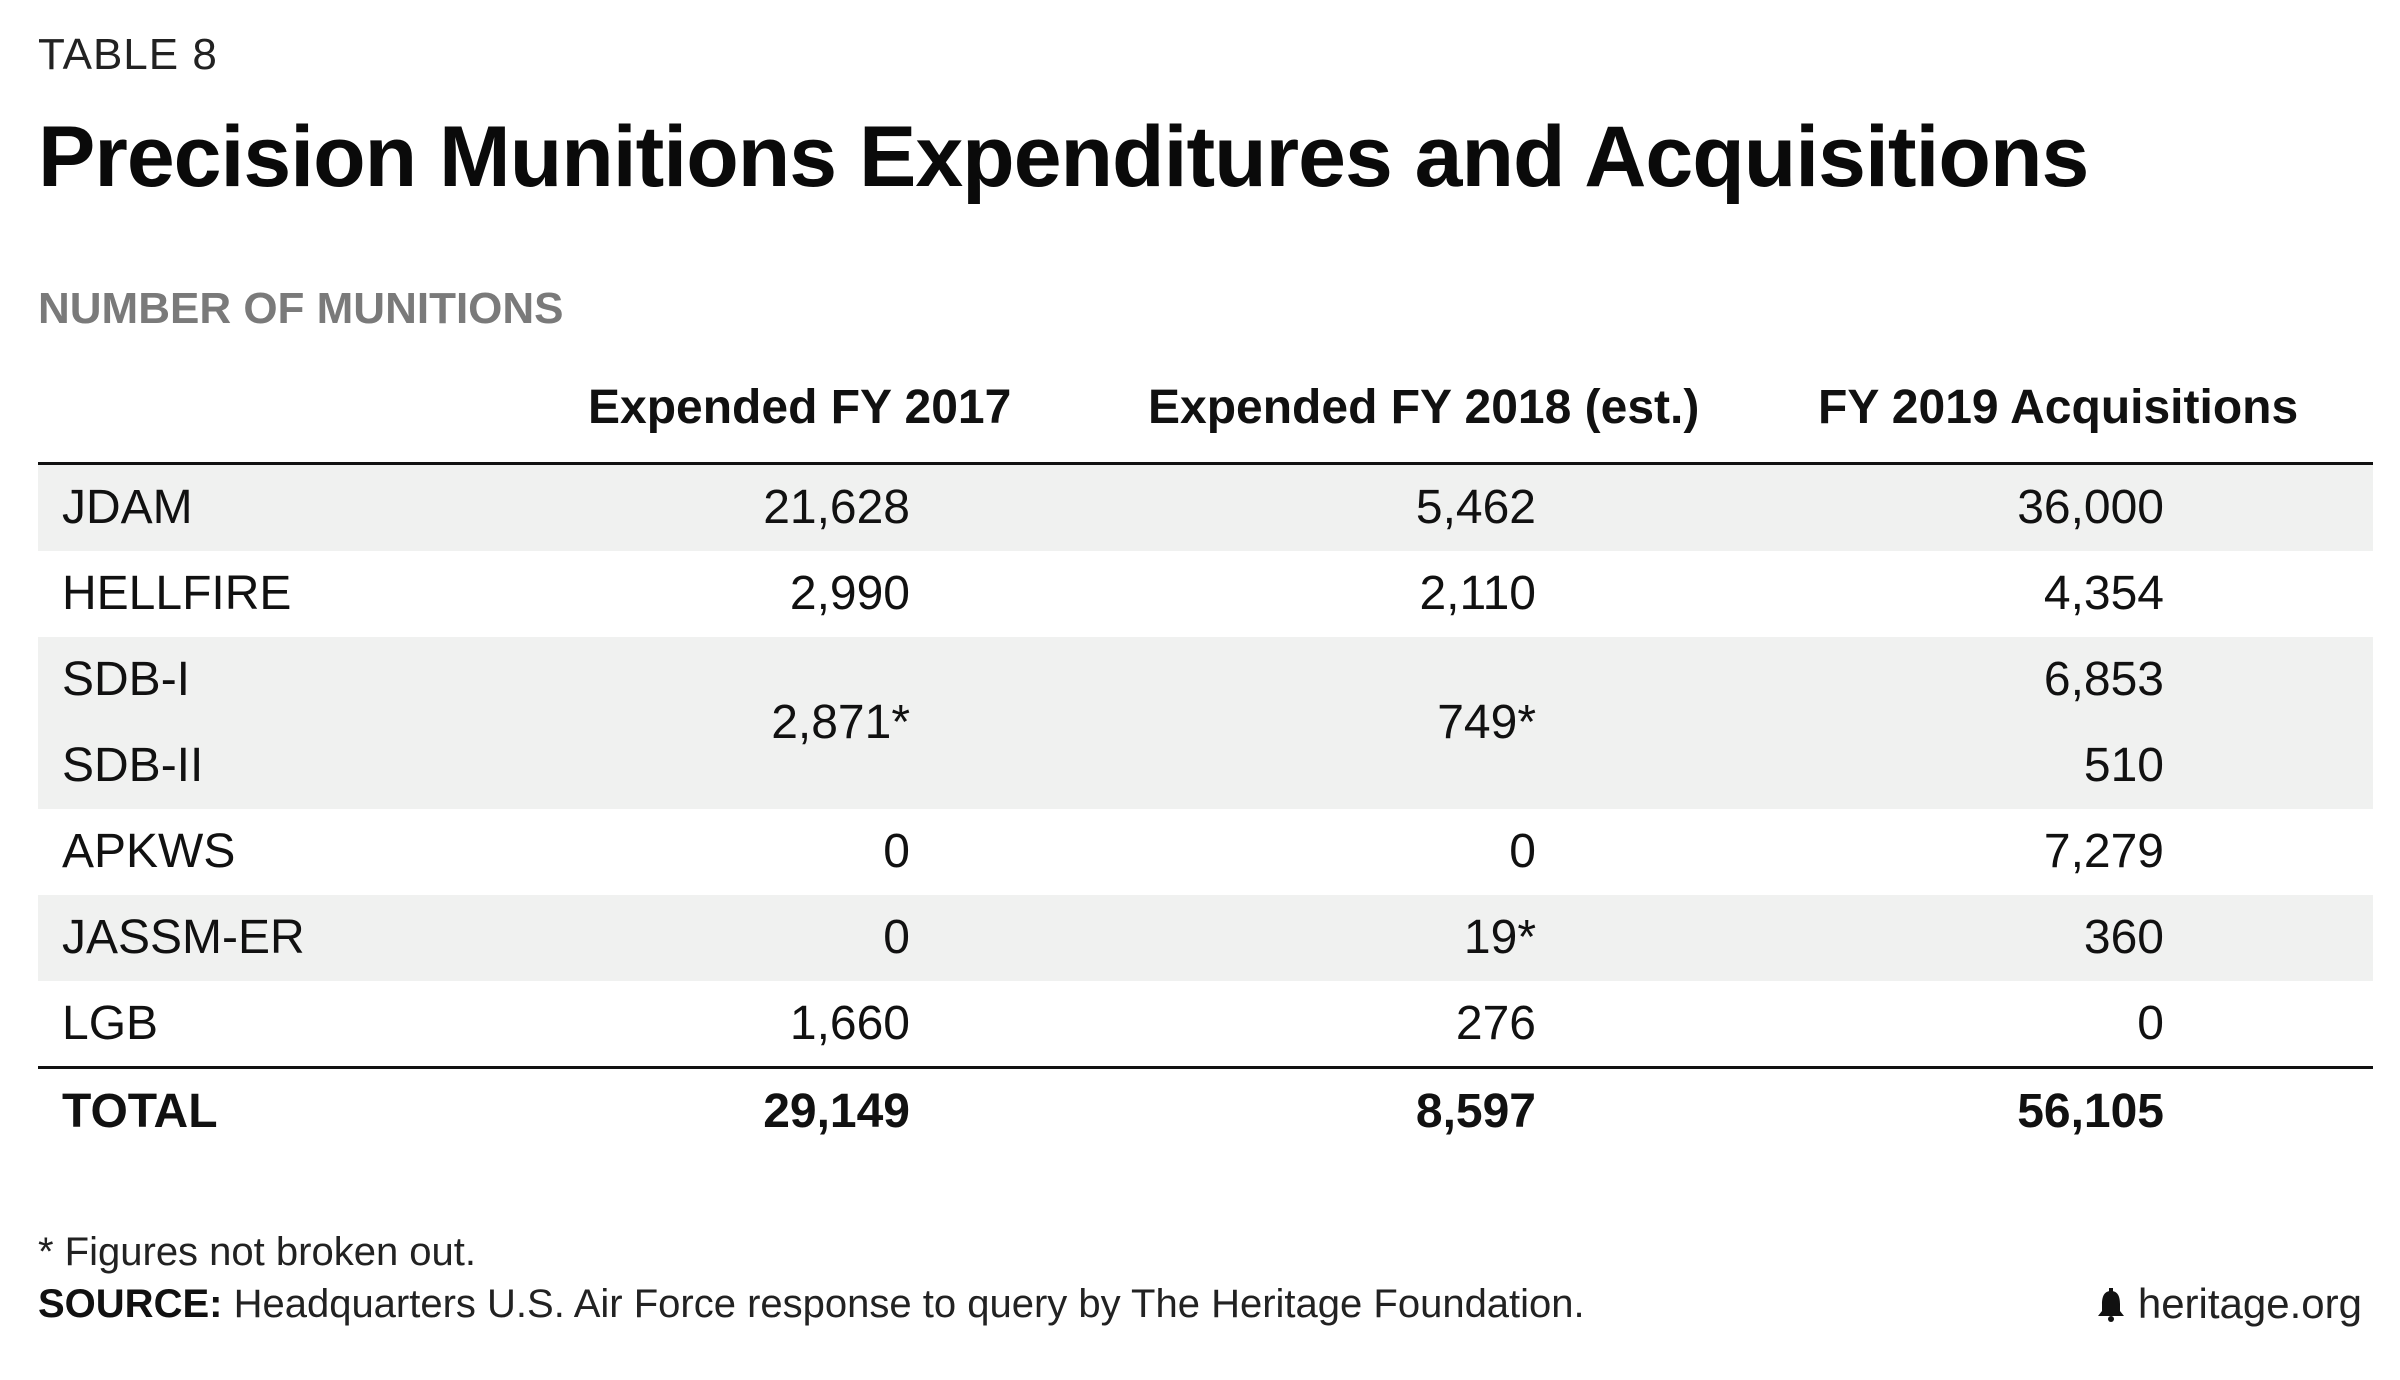 The width and height of the screenshot is (2400, 1380). What do you see at coordinates (128, 54) in the screenshot?
I see `table-label: TABLE 8` at bounding box center [128, 54].